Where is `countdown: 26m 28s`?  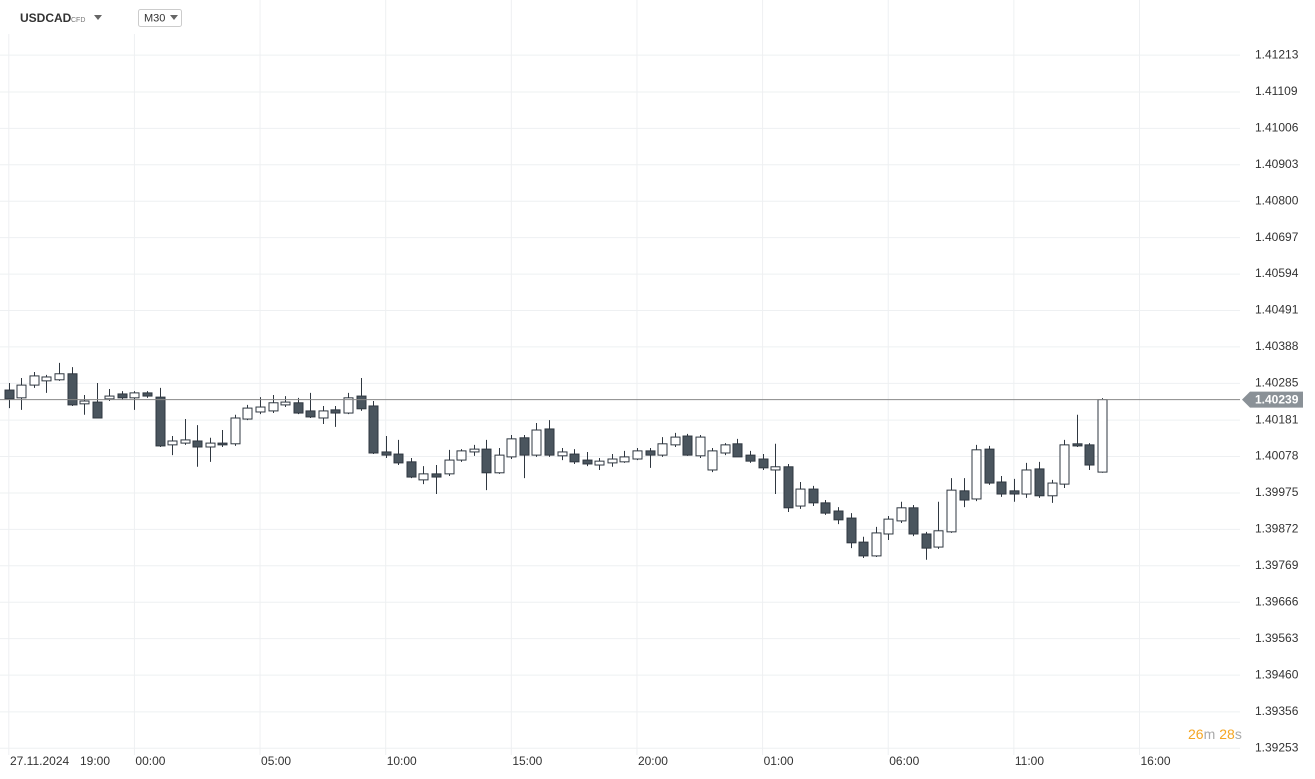
countdown: 26m 28s is located at coordinates (1215, 734).